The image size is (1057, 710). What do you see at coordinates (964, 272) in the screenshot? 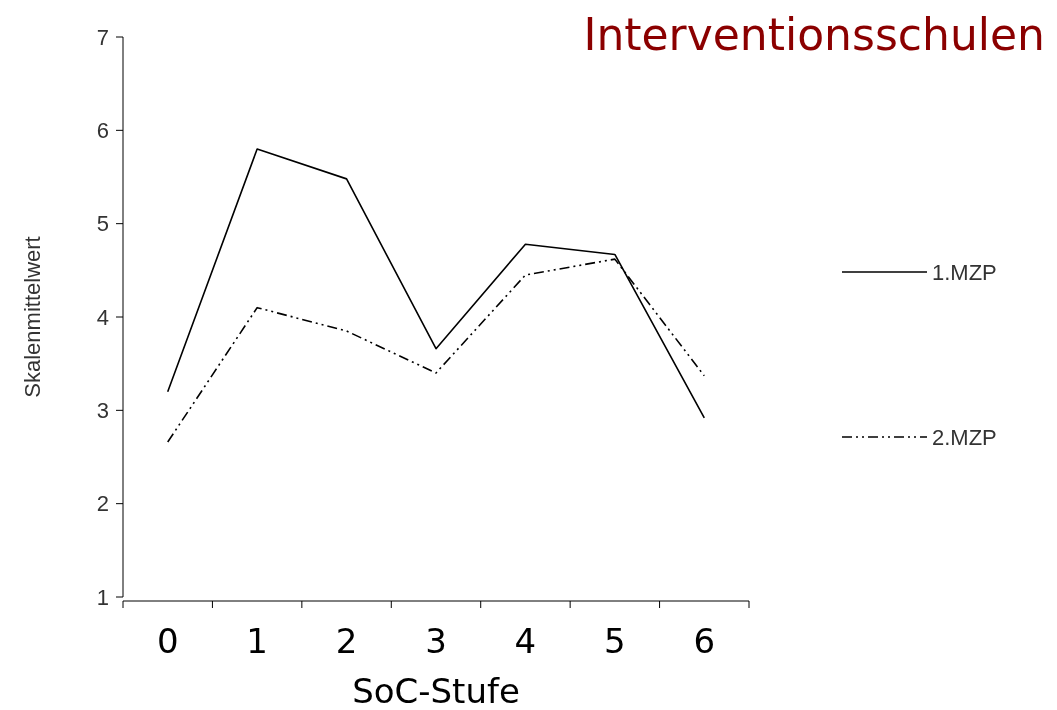
I see `legend-label: 1.MZP` at bounding box center [964, 272].